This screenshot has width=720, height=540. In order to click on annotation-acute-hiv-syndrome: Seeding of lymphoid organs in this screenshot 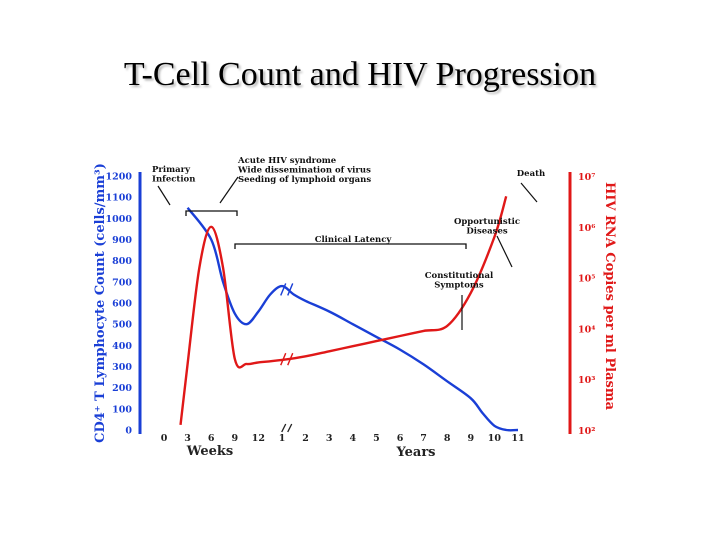, I will do `click(304, 180)`.